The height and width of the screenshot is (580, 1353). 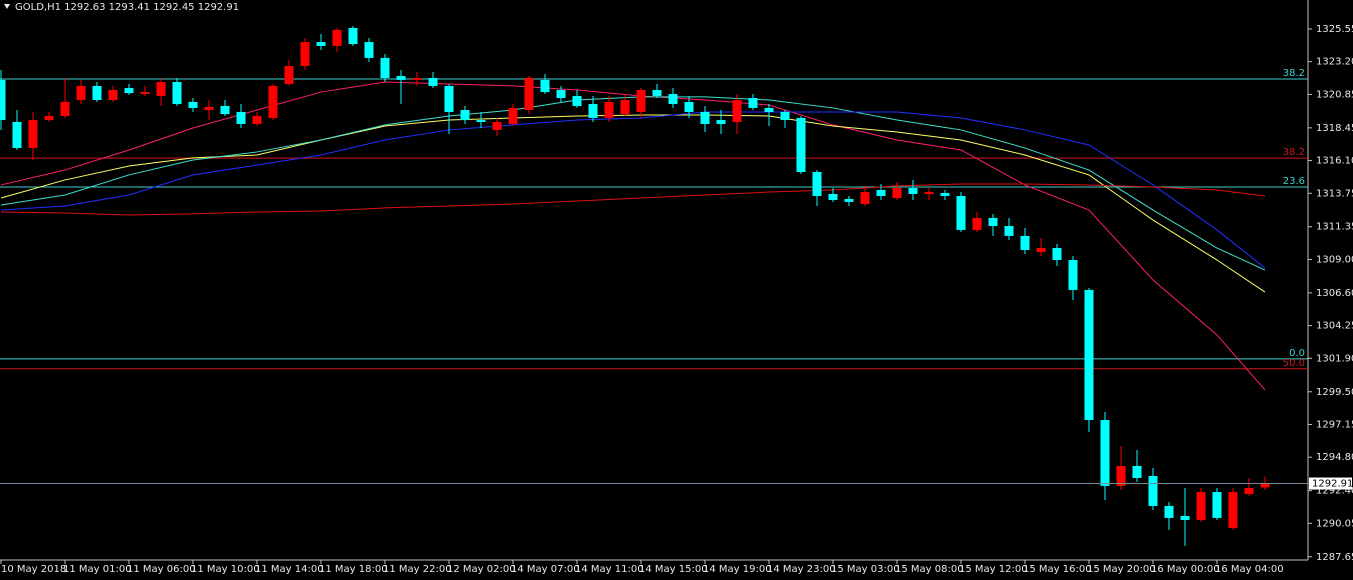 I want to click on level-label: 50.0, so click(x=1294, y=363).